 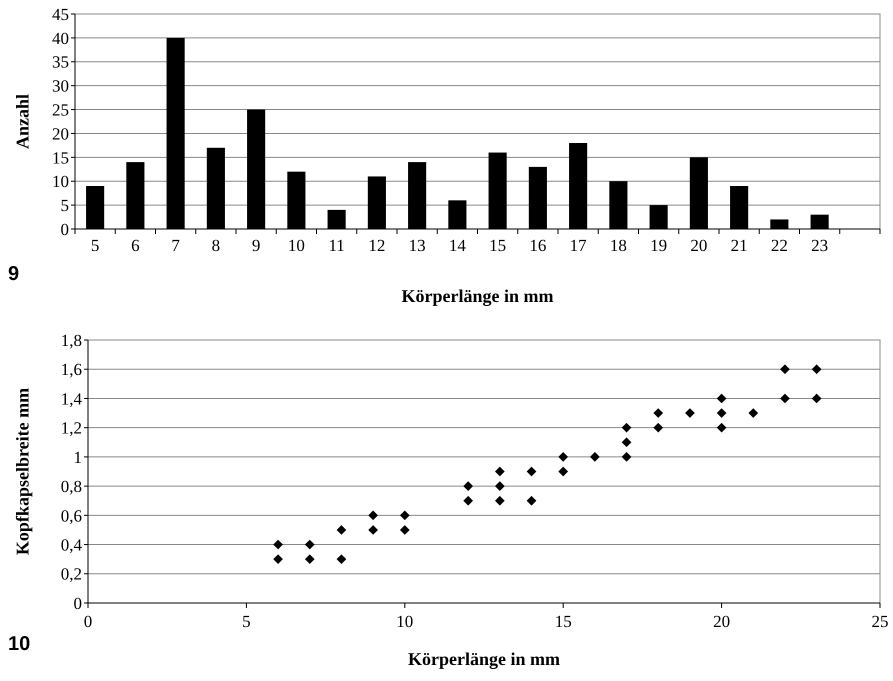 What do you see at coordinates (64, 206) in the screenshot?
I see `y-tick-label: 5` at bounding box center [64, 206].